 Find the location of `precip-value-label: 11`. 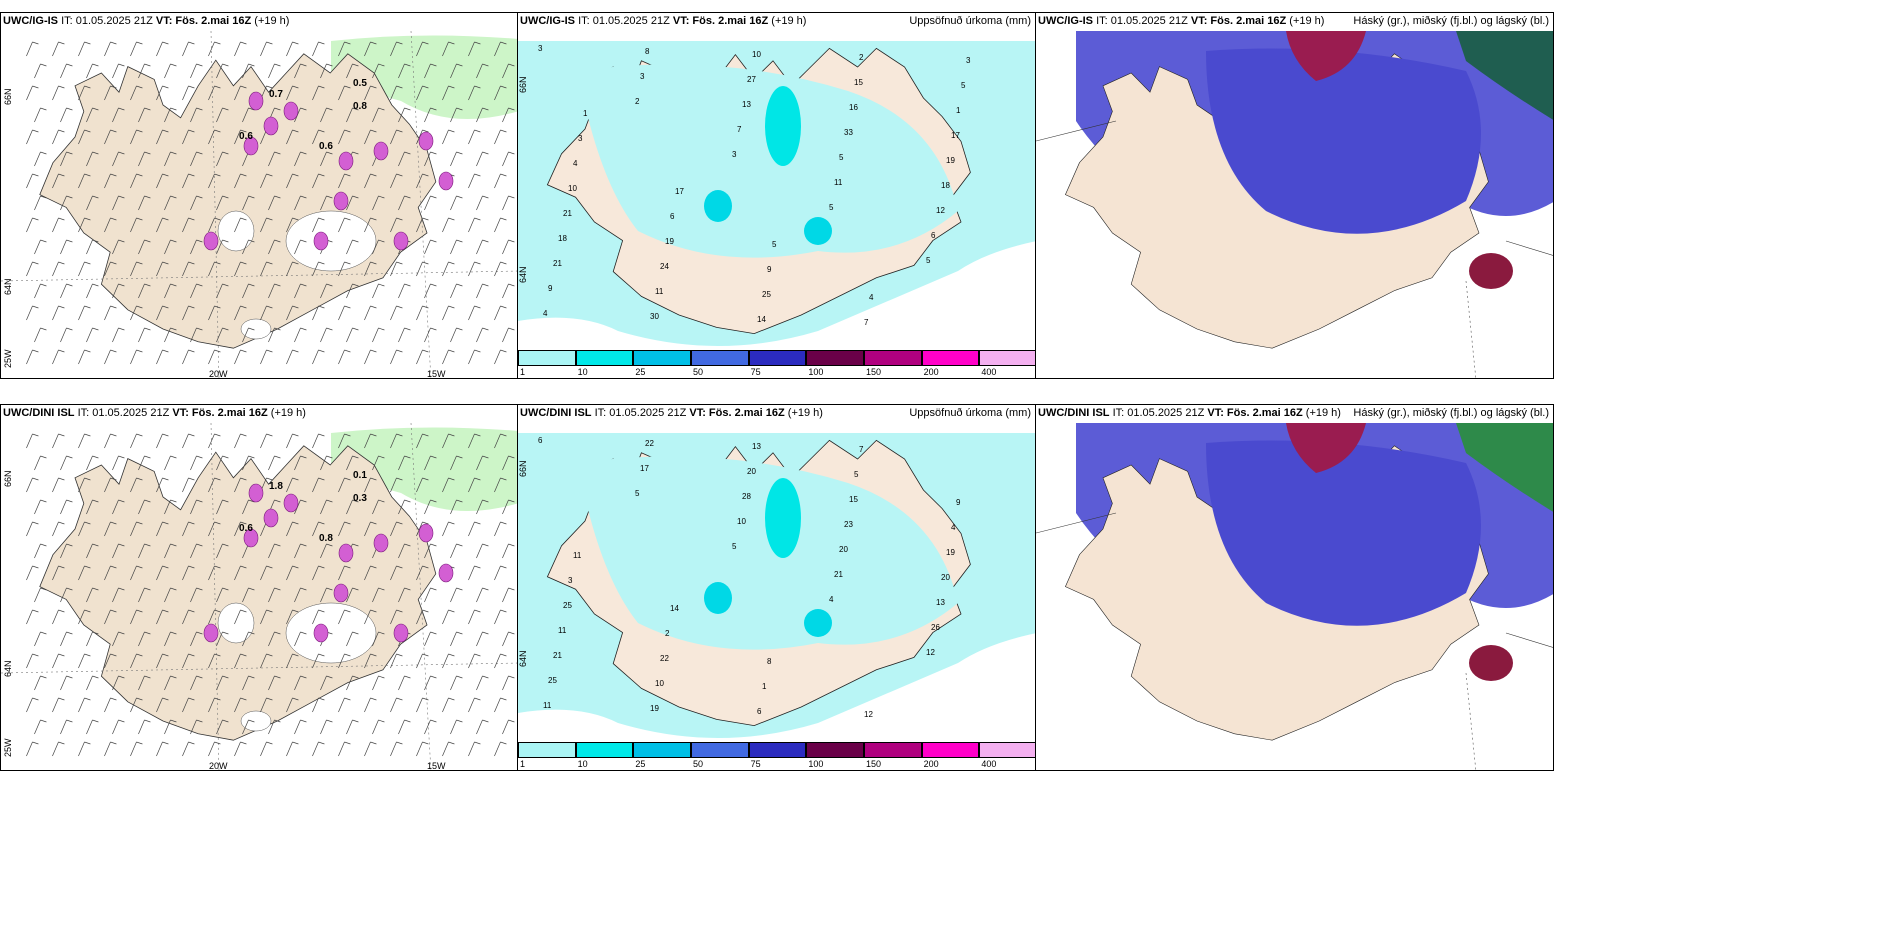

precip-value-label: 11 is located at coordinates (562, 630).